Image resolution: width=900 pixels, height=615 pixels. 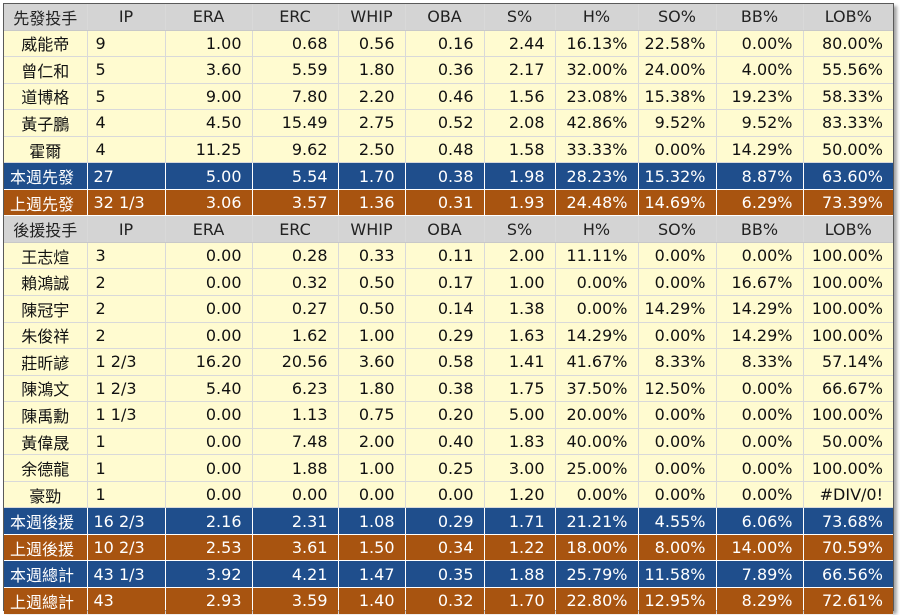 I want to click on cell-ip: 4, so click(x=126, y=123).